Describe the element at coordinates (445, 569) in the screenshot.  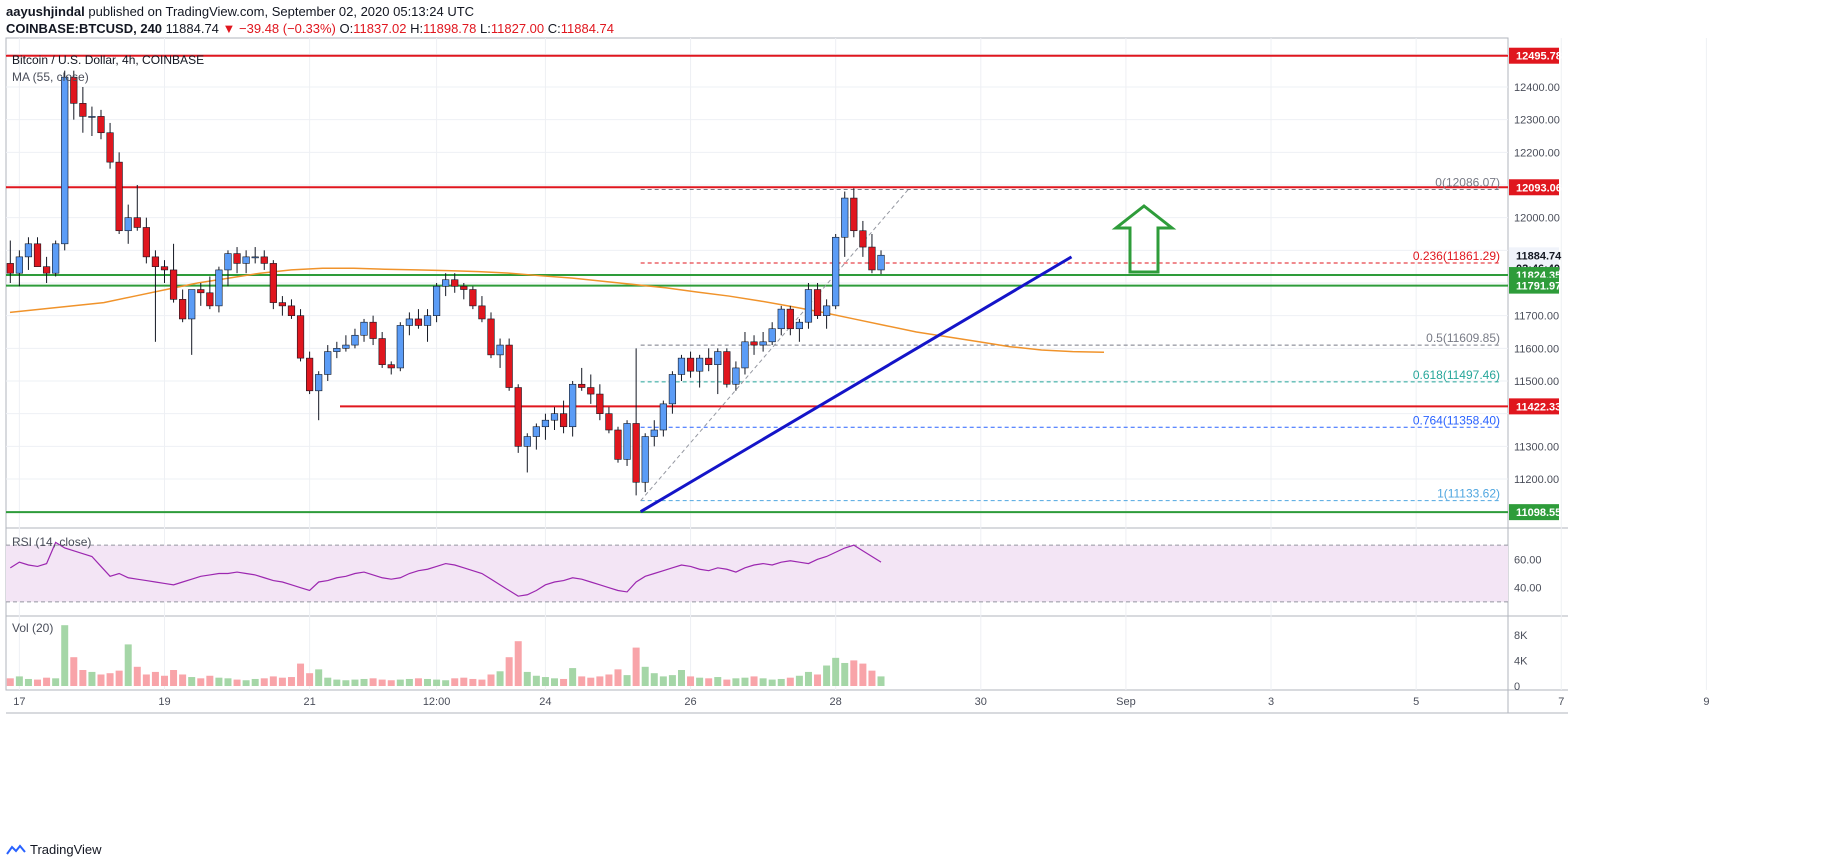
I see `rsi-line` at that location.